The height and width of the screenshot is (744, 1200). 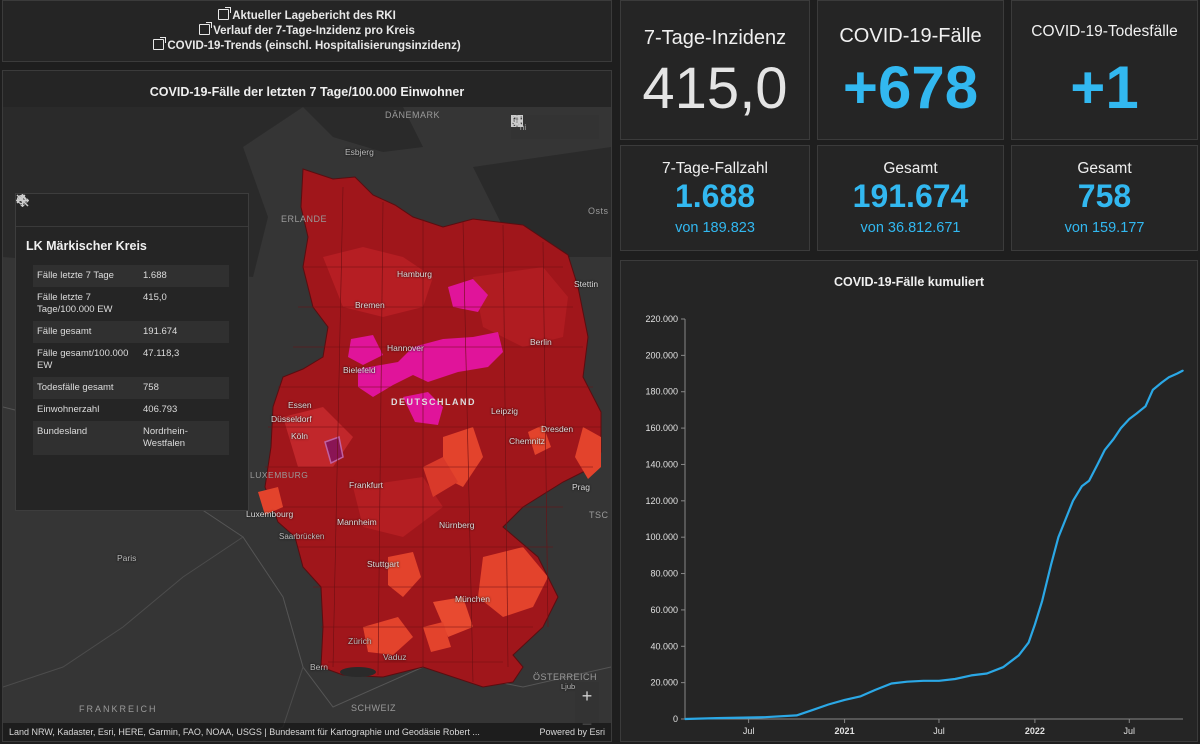 I want to click on city-prag: Prag, so click(x=581, y=487).